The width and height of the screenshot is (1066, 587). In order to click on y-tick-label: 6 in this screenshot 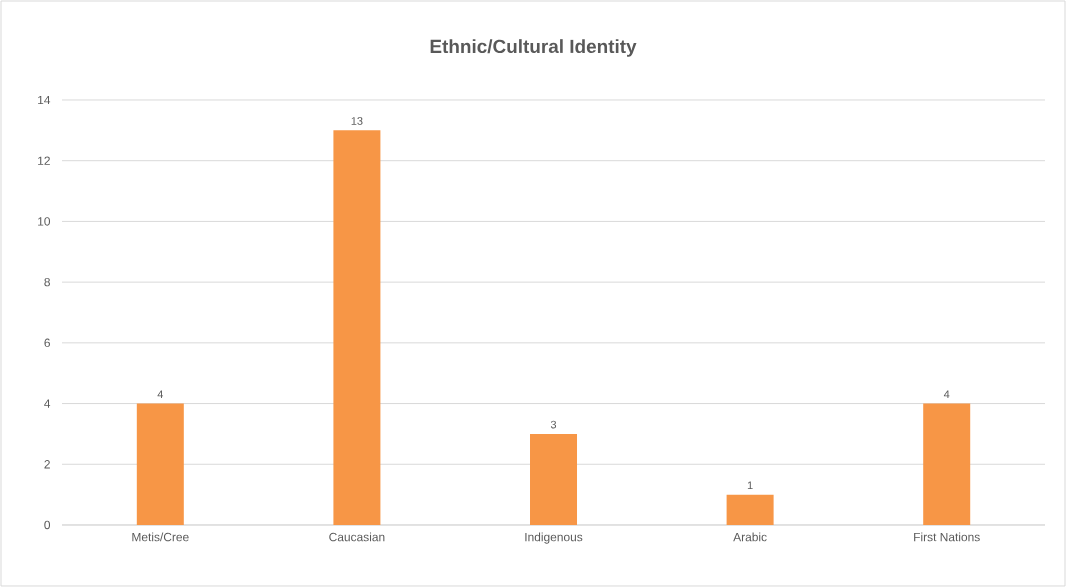, I will do `click(47, 343)`.